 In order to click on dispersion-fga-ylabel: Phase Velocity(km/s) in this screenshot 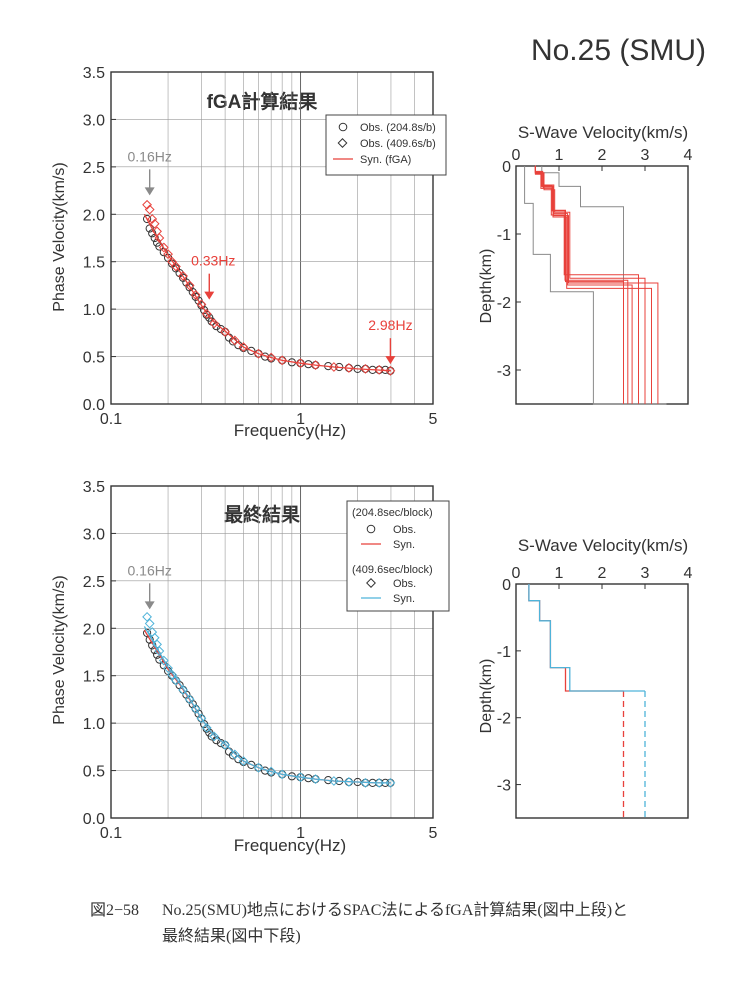, I will do `click(59, 236)`.